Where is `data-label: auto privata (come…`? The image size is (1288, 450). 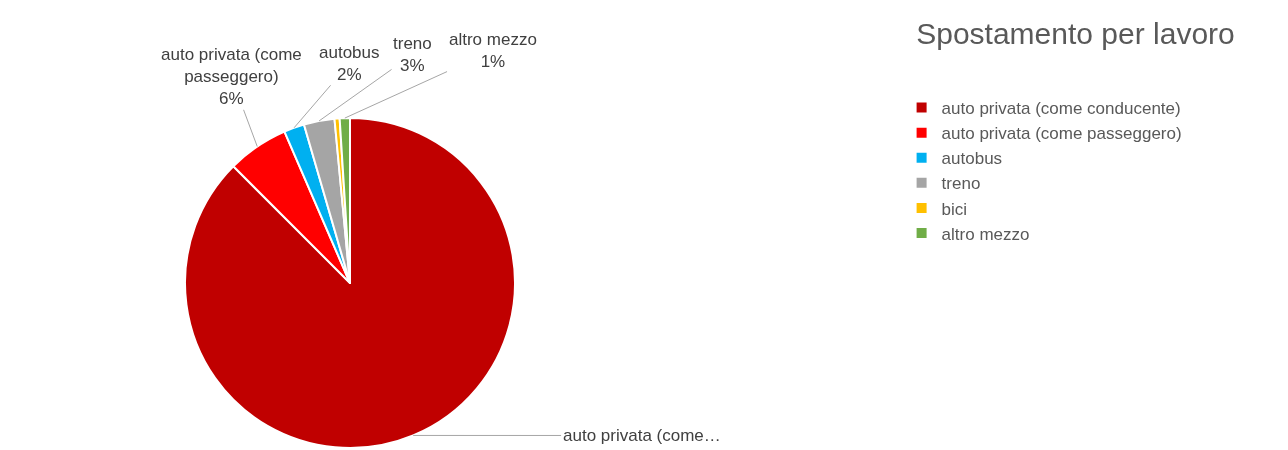 data-label: auto privata (come… is located at coordinates (642, 435).